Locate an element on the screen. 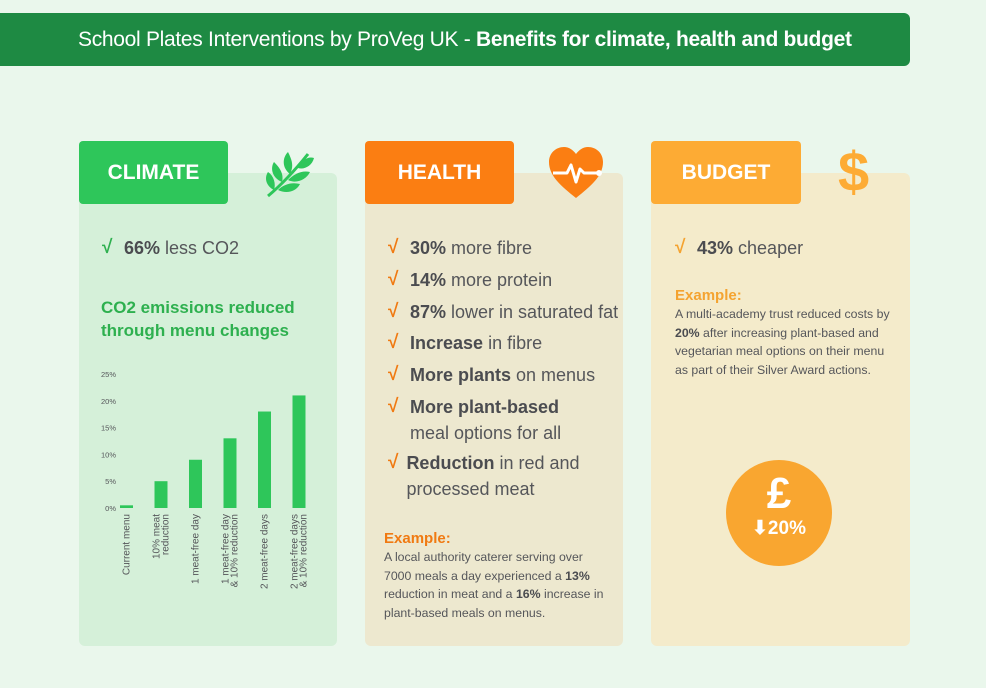 The width and height of the screenshot is (986, 688). savings-badge: £ ⬇20% is located at coordinates (779, 513).